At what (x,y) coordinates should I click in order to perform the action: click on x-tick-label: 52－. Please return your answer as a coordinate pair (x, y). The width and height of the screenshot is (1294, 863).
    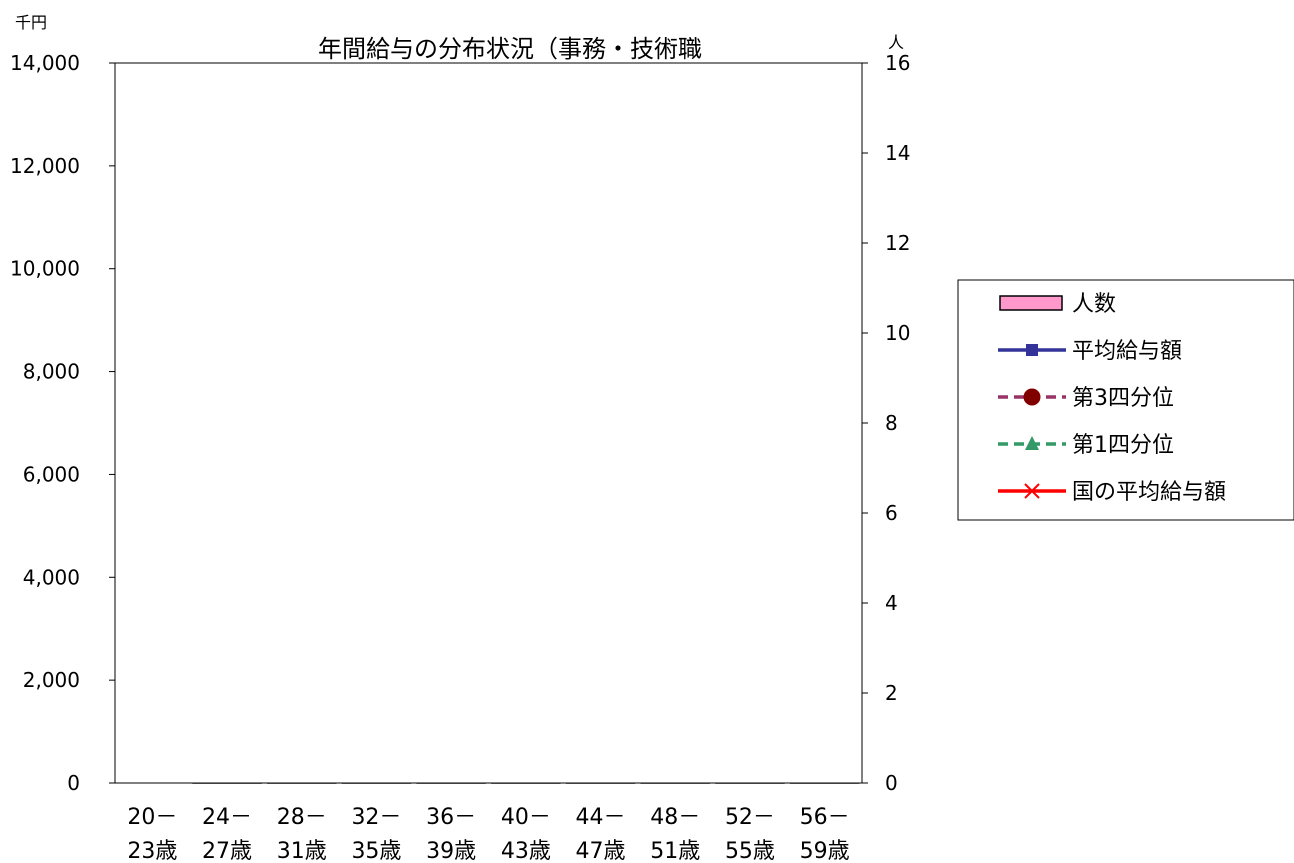
    Looking at the image, I should click on (750, 817).